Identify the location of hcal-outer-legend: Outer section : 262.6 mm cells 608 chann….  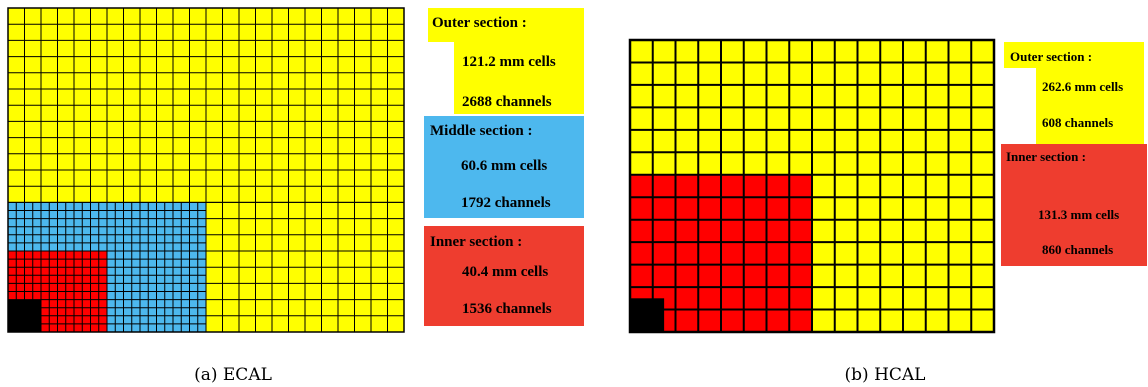
(1074, 101).